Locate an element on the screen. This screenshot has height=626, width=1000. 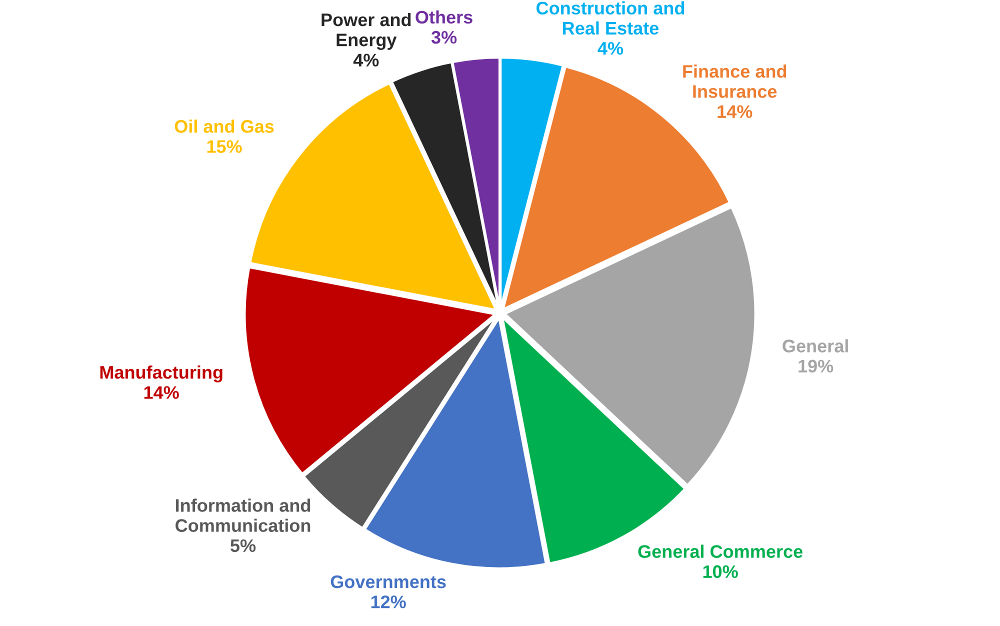
data-label: 5% is located at coordinates (243, 545).